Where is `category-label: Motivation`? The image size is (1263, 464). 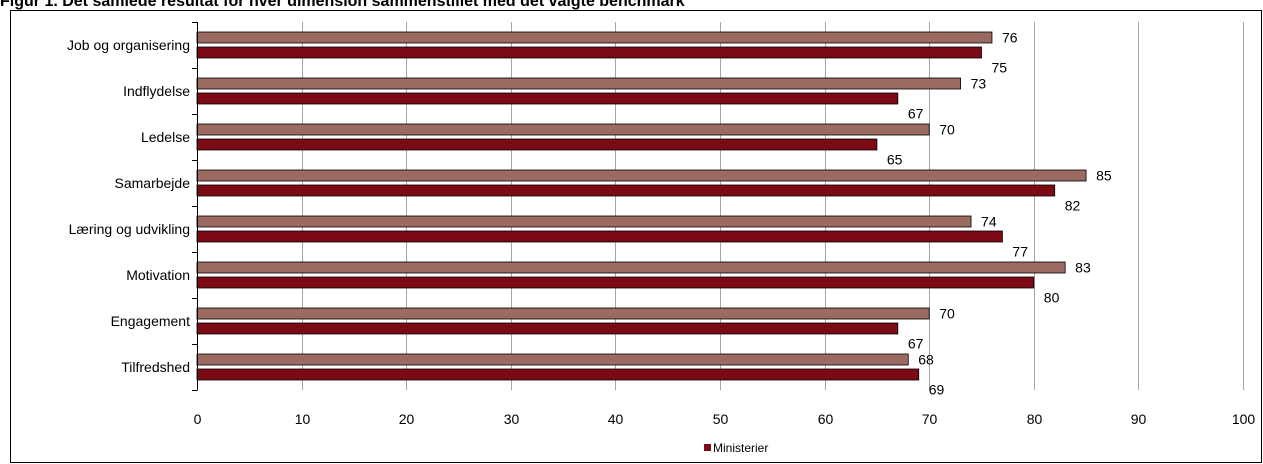
category-label: Motivation is located at coordinates (158, 275).